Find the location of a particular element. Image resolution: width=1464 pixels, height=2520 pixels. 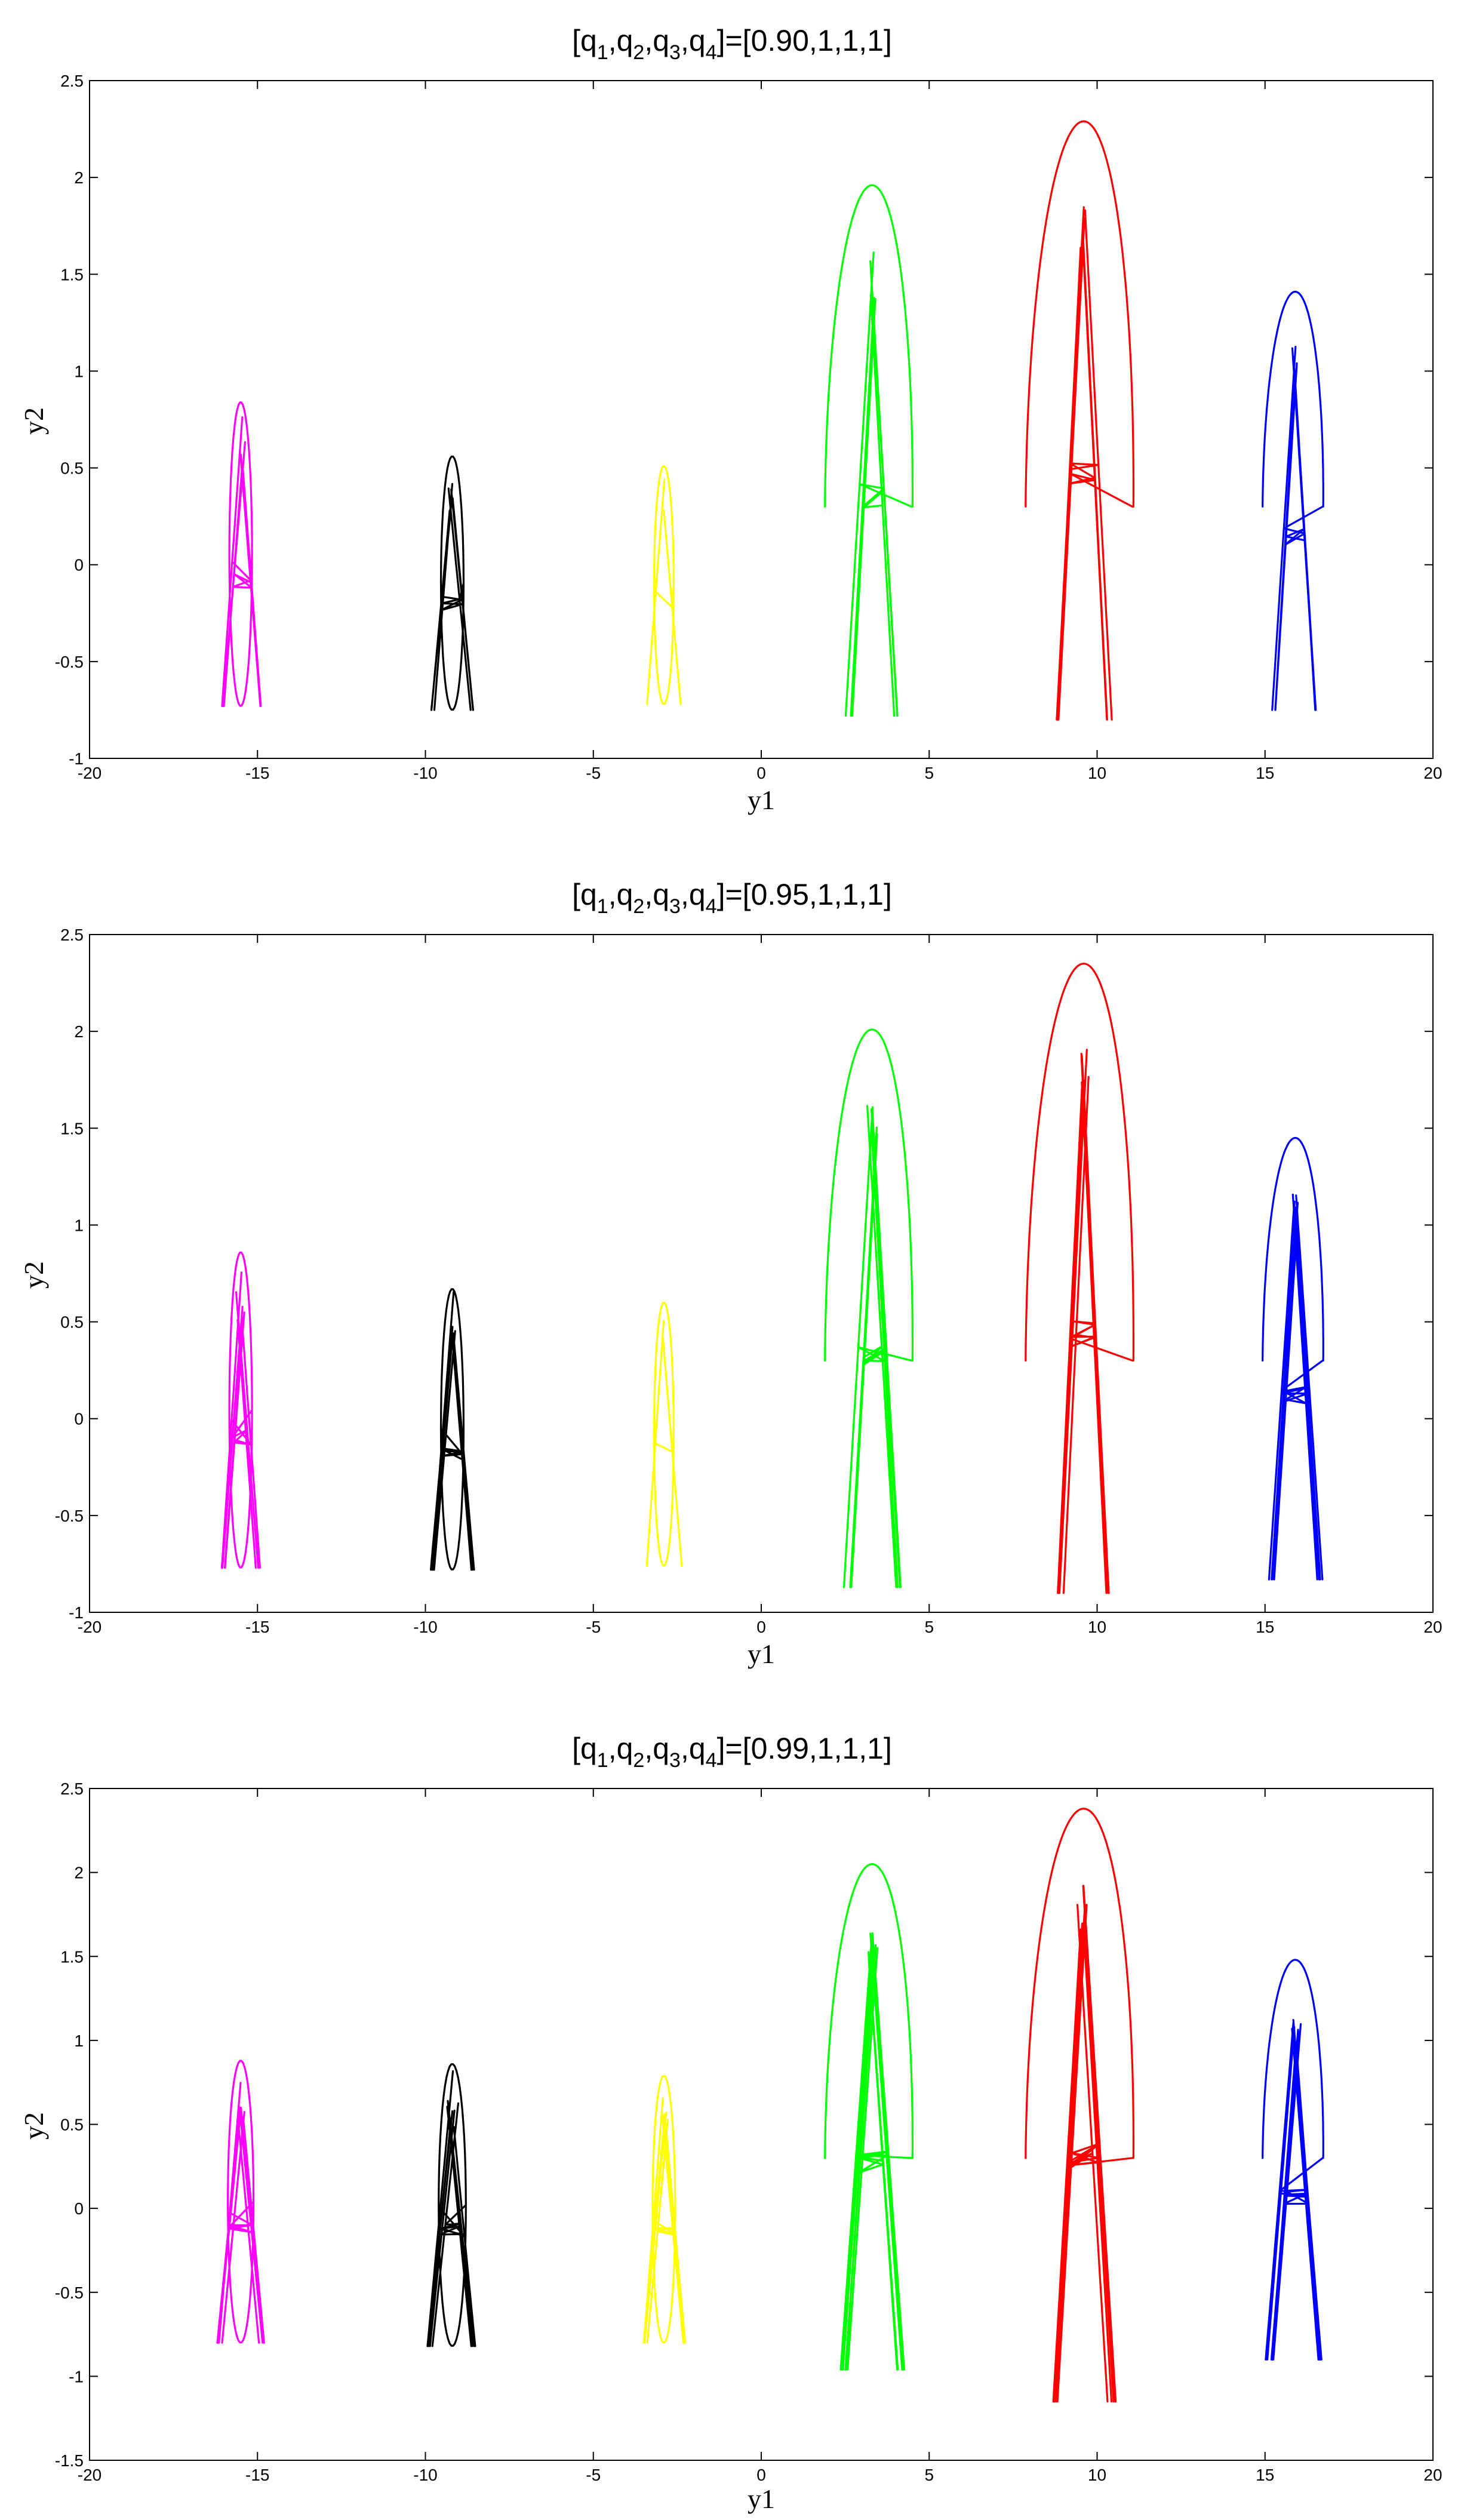

y-tick-label: -1.5 is located at coordinates (69, 2460).